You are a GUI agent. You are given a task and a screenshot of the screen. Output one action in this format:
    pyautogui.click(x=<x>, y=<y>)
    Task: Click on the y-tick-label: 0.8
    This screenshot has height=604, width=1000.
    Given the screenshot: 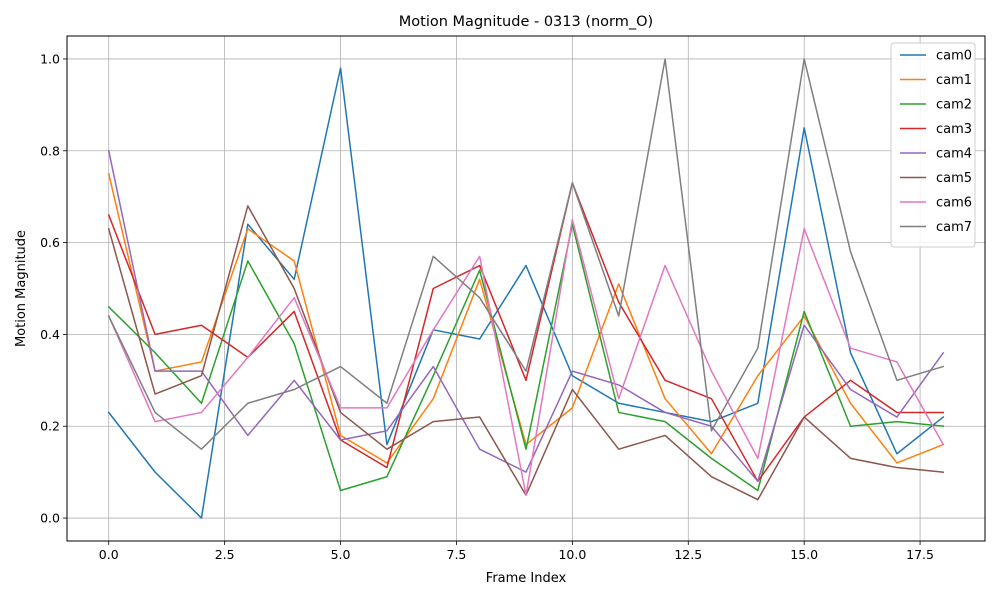 What is the action you would take?
    pyautogui.click(x=50, y=150)
    